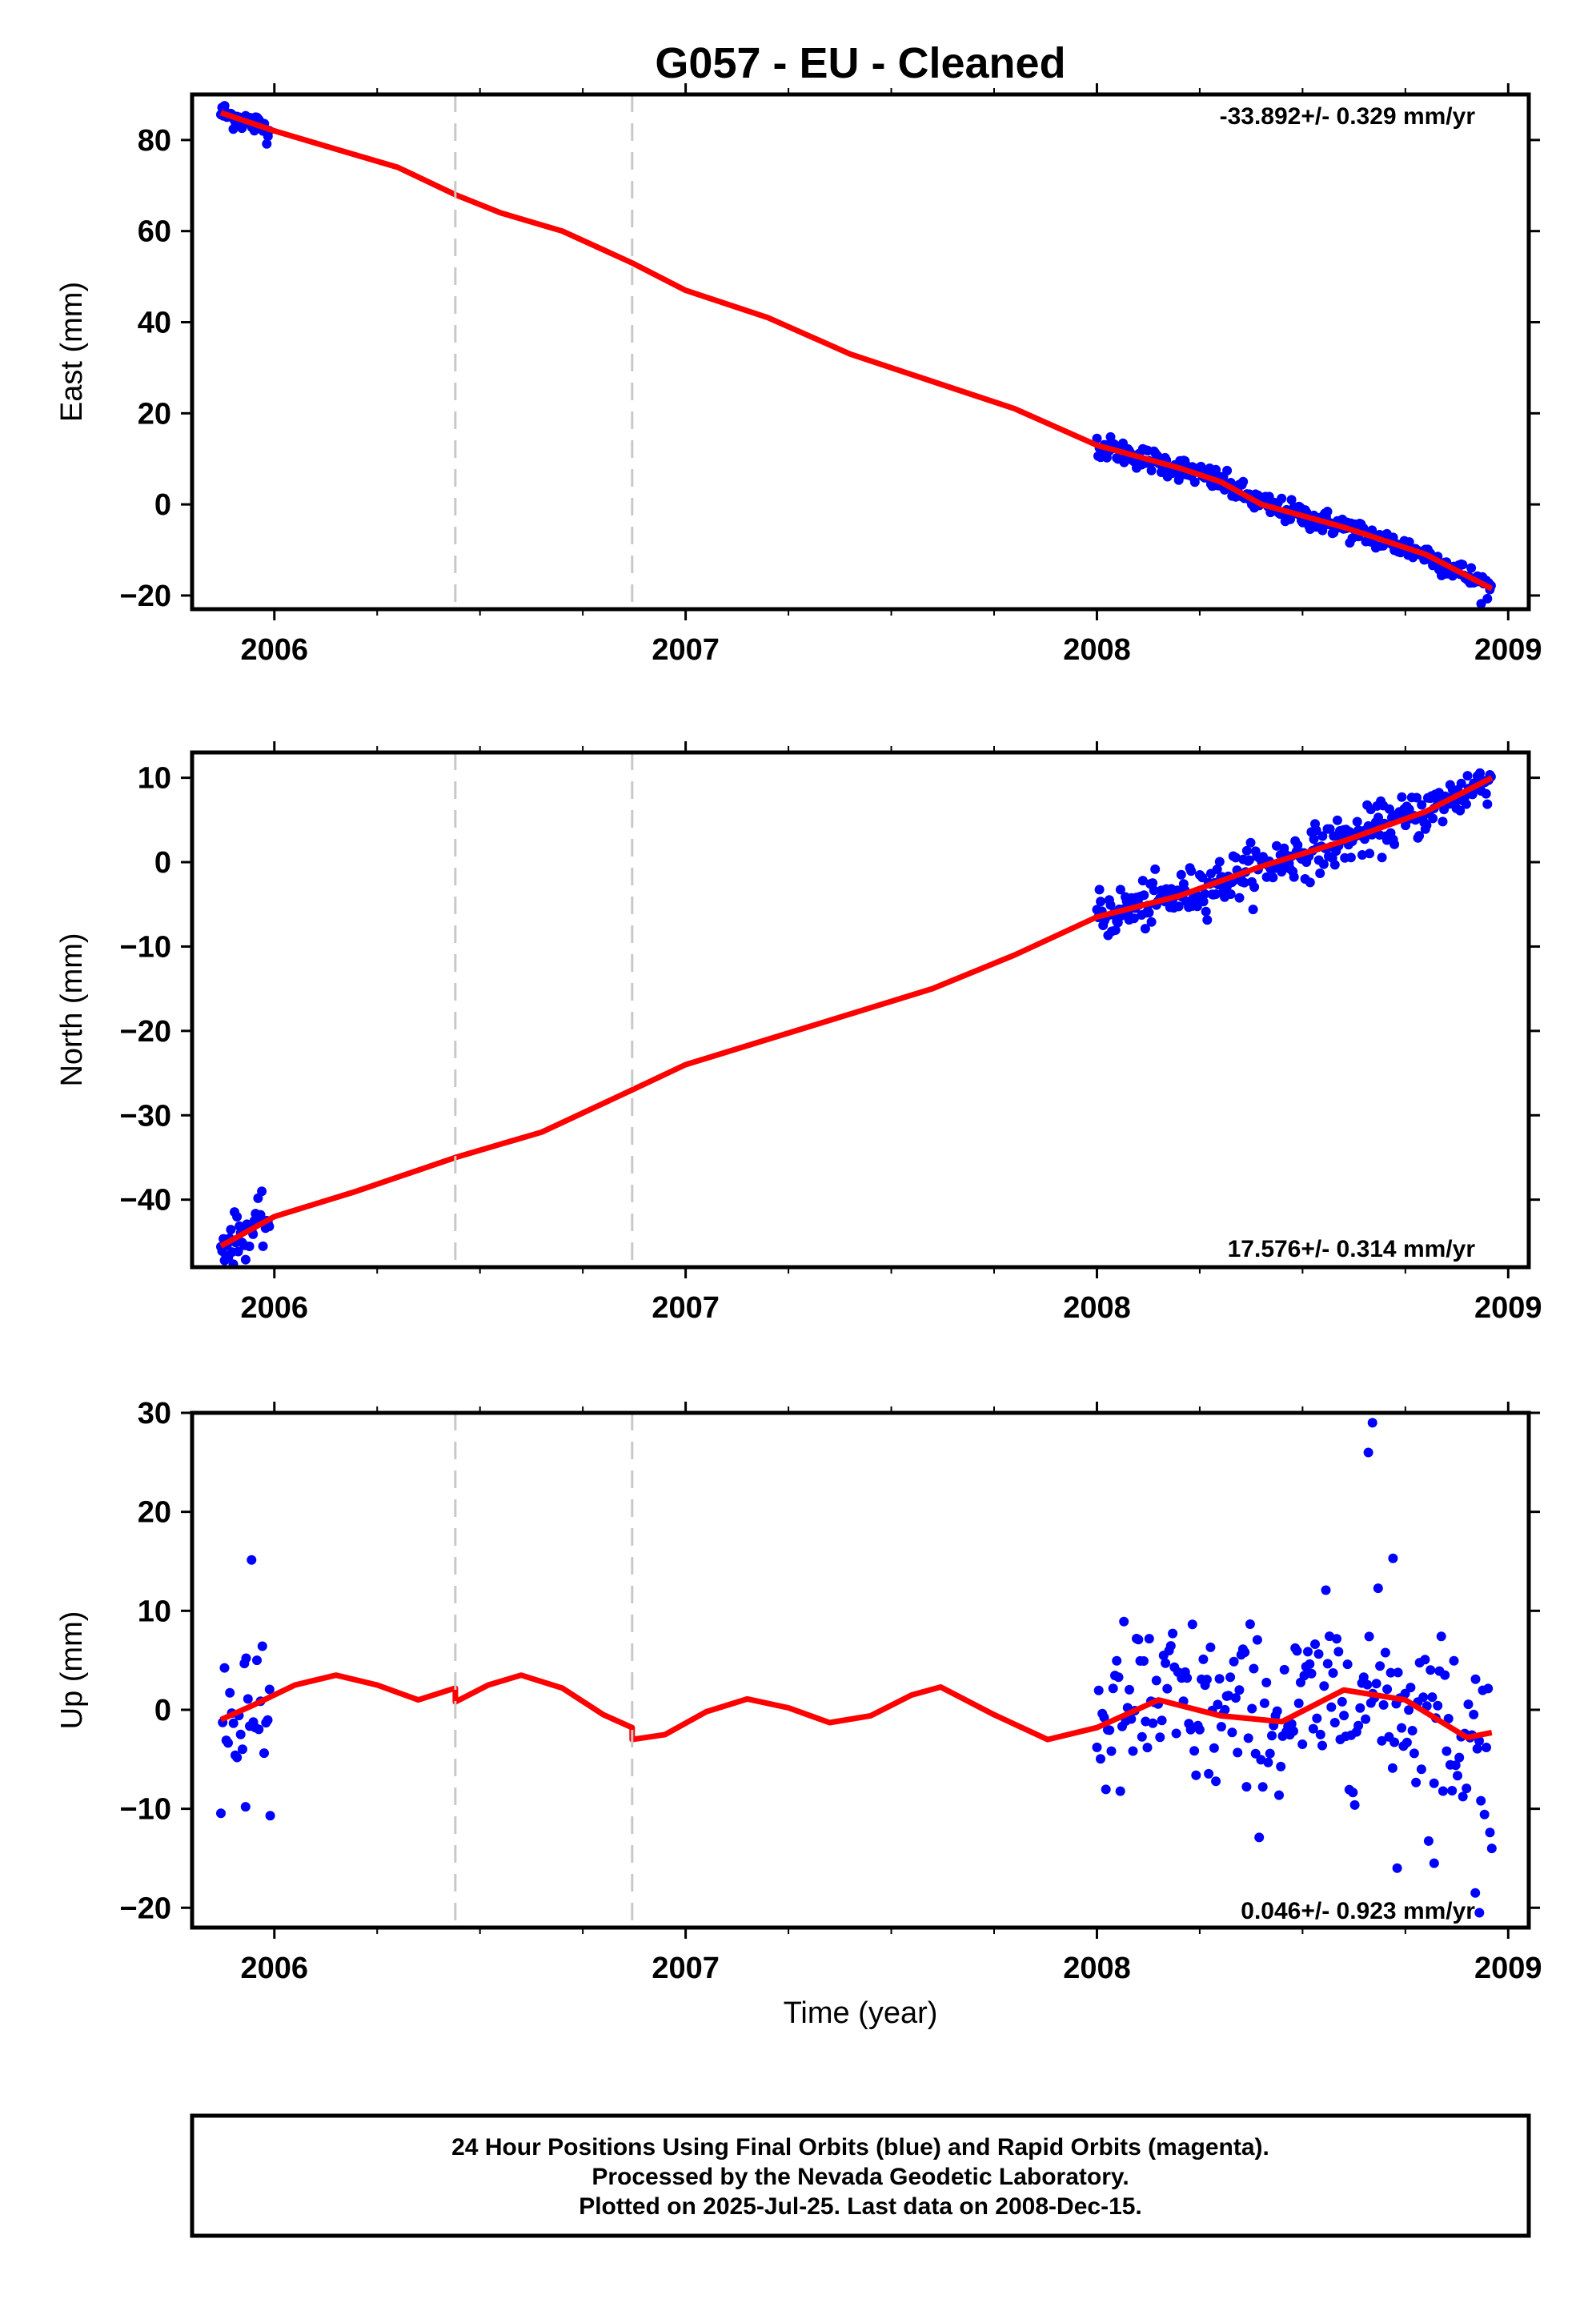 The height and width of the screenshot is (2323, 1596). What do you see at coordinates (856, 1707) in the screenshot?
I see `up-fit-line` at bounding box center [856, 1707].